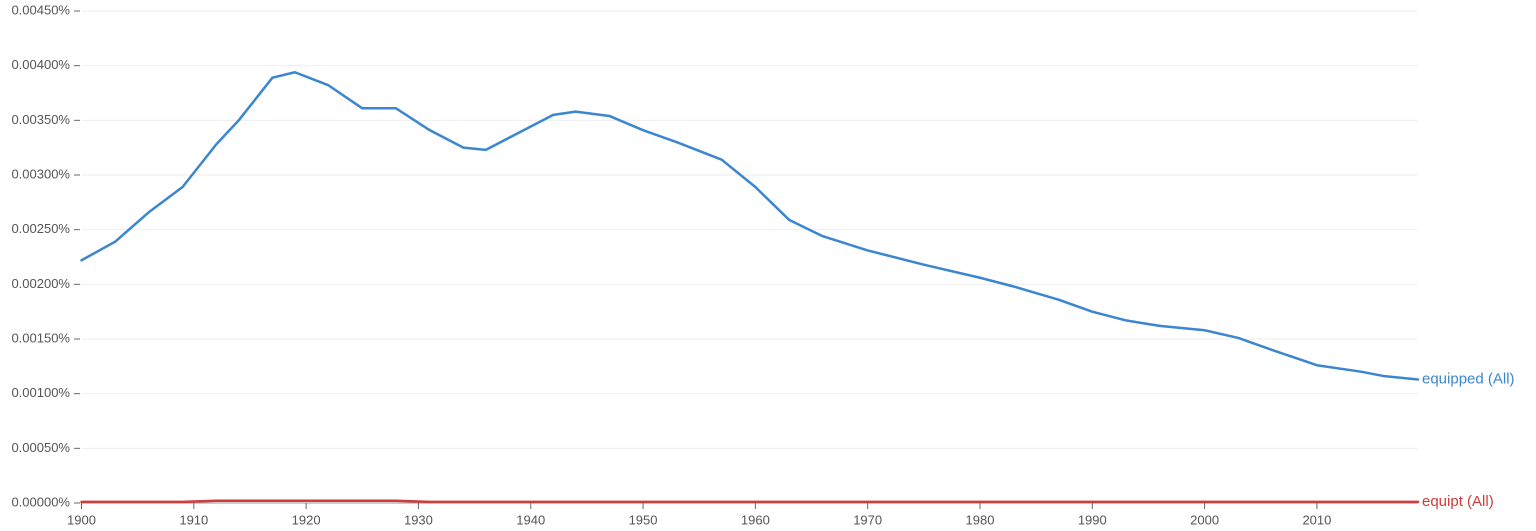 The height and width of the screenshot is (531, 1536). Describe the element at coordinates (81, 519) in the screenshot. I see `x-tick-label: 1900` at that location.